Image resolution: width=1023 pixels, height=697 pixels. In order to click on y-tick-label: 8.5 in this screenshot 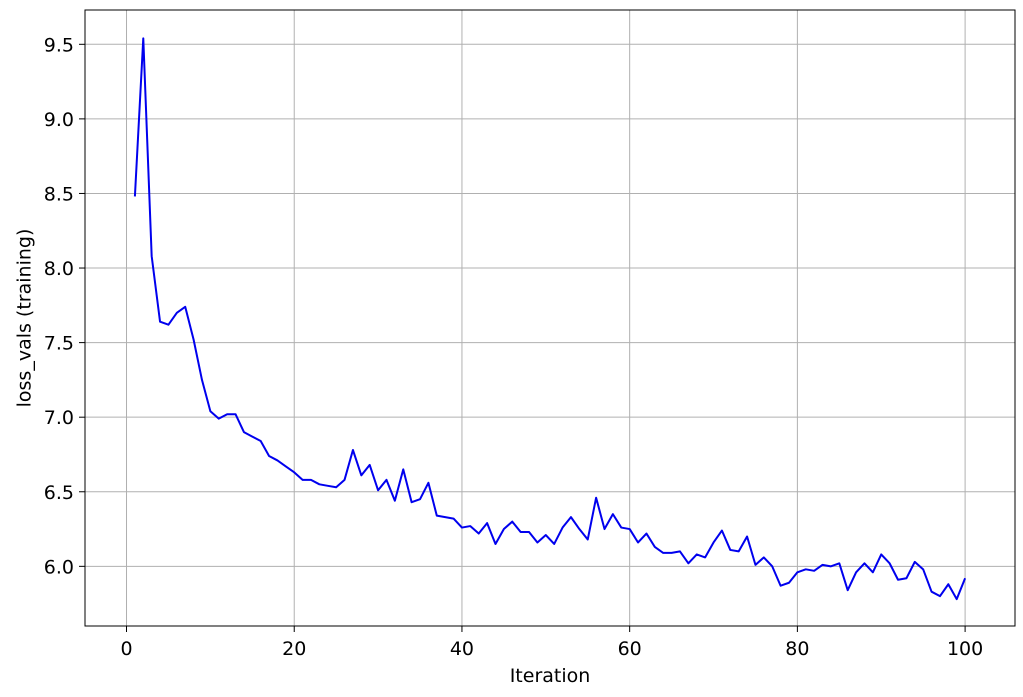, I will do `click(59, 194)`.